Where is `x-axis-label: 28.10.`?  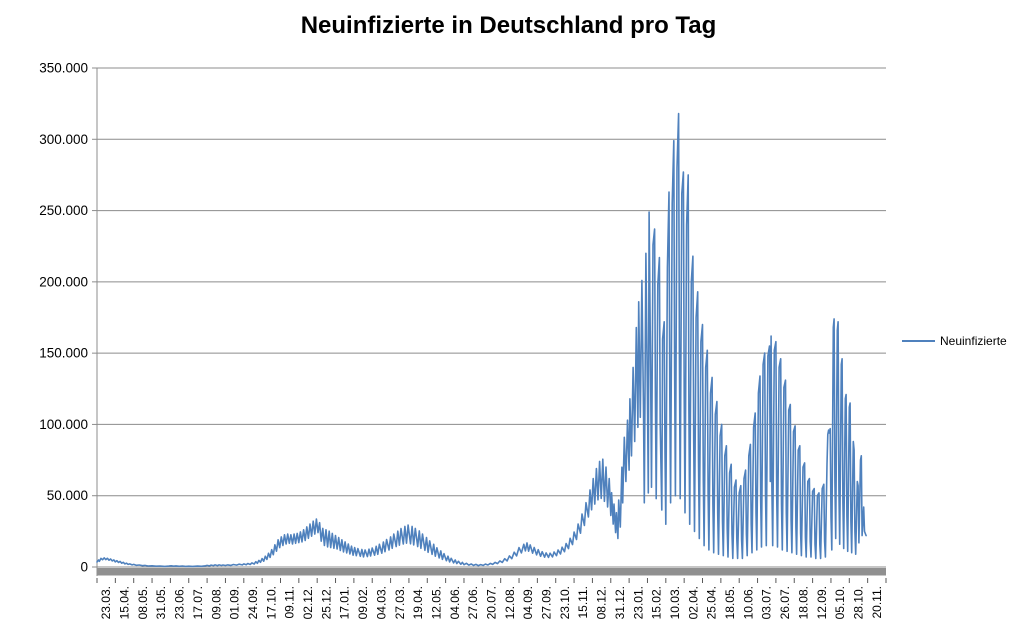
x-axis-label: 28.10. is located at coordinates (858, 602).